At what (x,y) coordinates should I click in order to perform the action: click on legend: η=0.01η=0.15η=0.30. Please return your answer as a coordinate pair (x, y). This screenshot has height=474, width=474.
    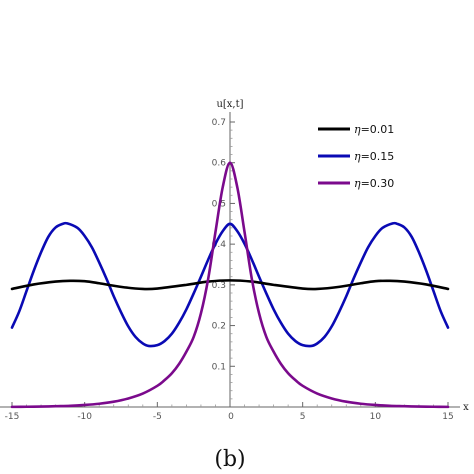
    Looking at the image, I should click on (356, 156).